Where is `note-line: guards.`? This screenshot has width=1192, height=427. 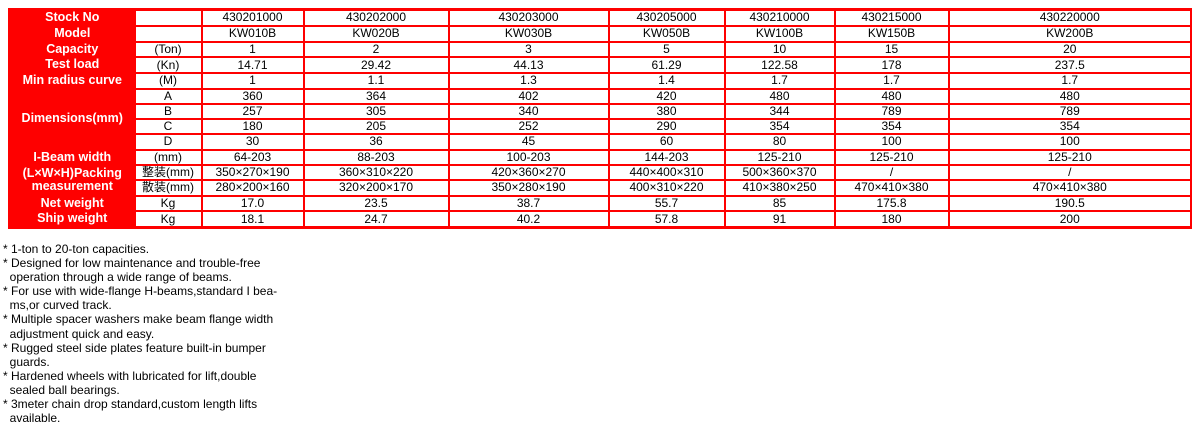 note-line: guards. is located at coordinates (26, 361).